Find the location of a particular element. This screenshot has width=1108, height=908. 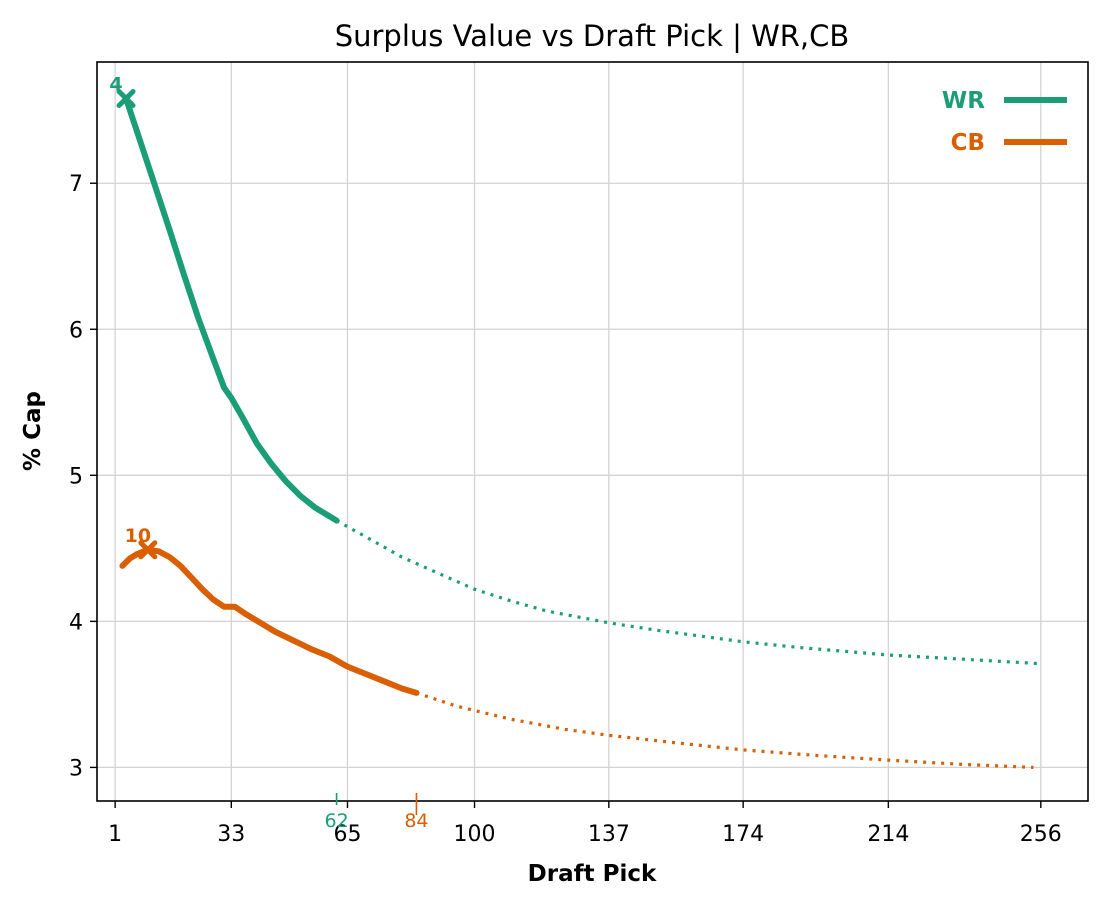

x-tick-label: 256 is located at coordinates (1041, 834).